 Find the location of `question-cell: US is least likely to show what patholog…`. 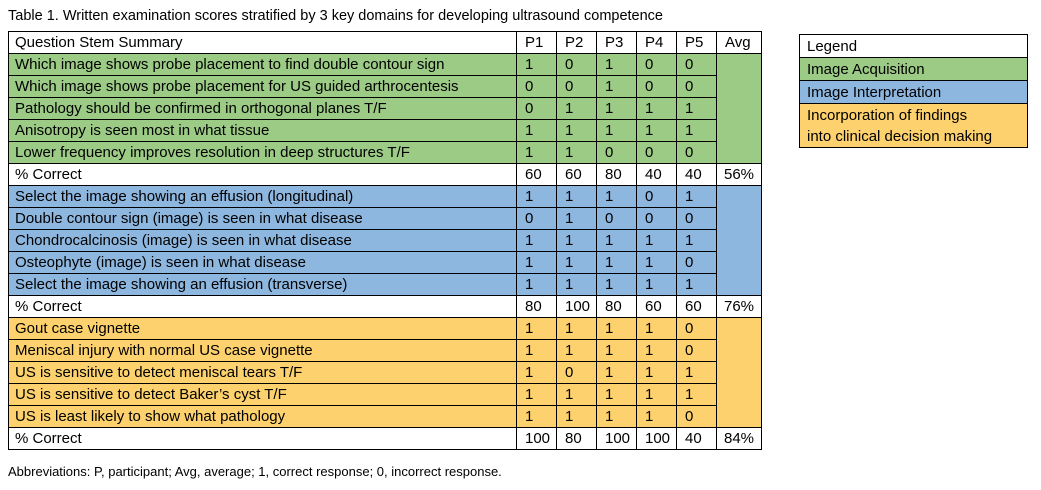

question-cell: US is least likely to show what patholog… is located at coordinates (262, 416).